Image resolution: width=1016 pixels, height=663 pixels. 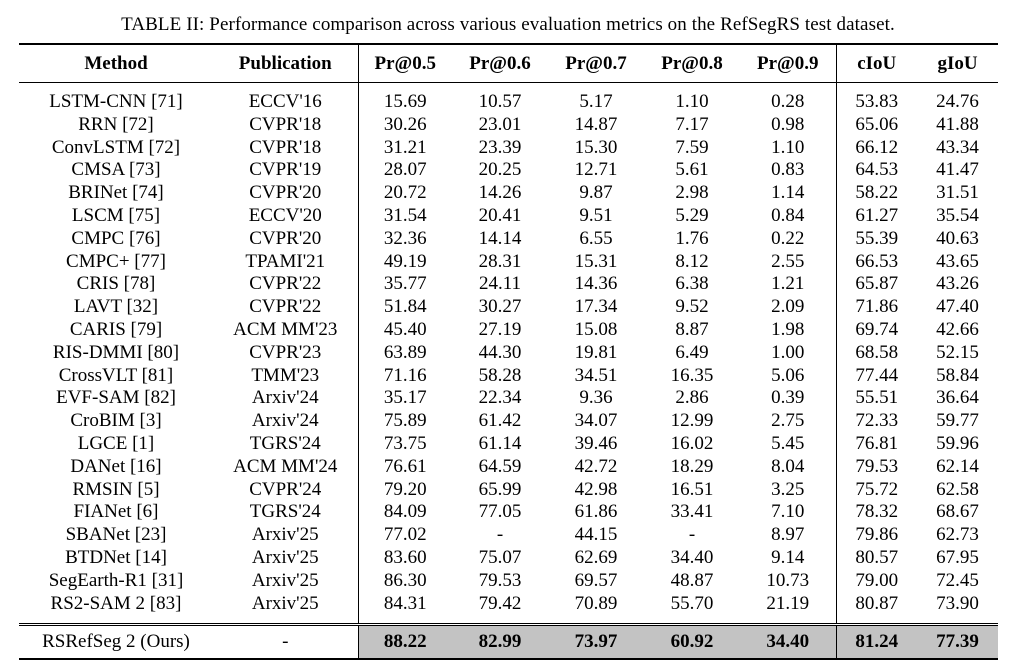 What do you see at coordinates (788, 557) in the screenshot?
I see `cell-pr-0-9: 9.14` at bounding box center [788, 557].